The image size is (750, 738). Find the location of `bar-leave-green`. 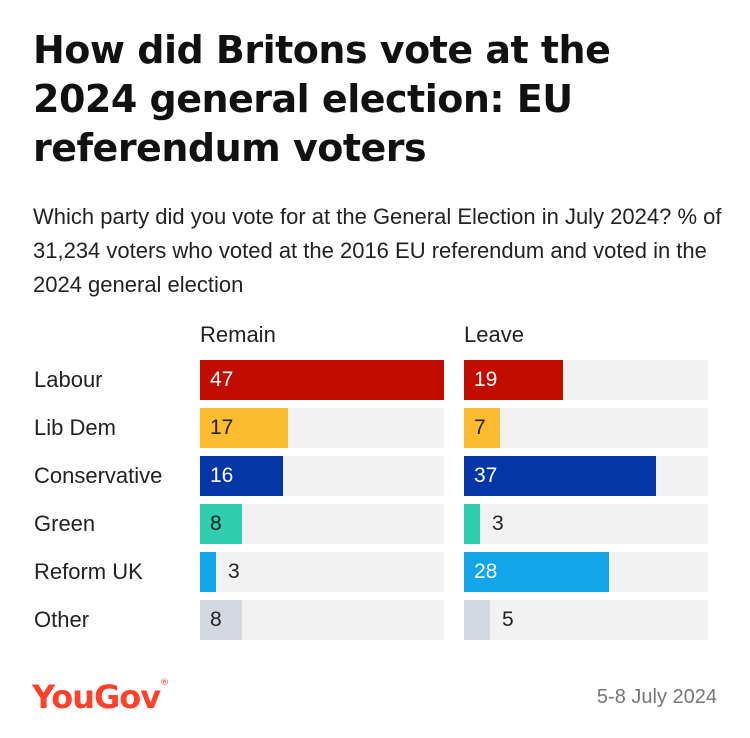

bar-leave-green is located at coordinates (472, 524).